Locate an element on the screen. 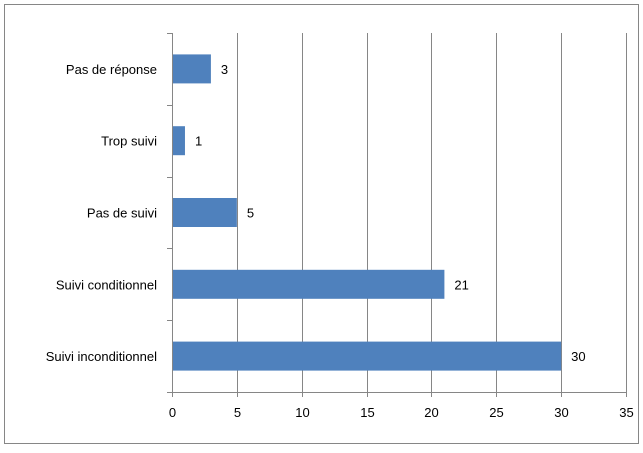 The width and height of the screenshot is (643, 453). category-label-suivi-conditionnel: Suivi conditionnel is located at coordinates (106, 284).